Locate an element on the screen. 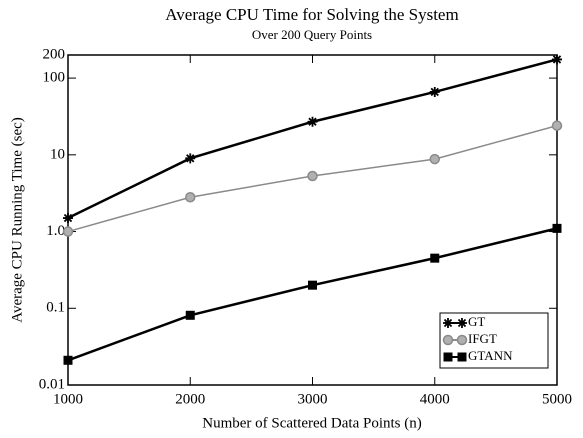 This screenshot has height=438, width=583. legend-label: GT is located at coordinates (476, 321).